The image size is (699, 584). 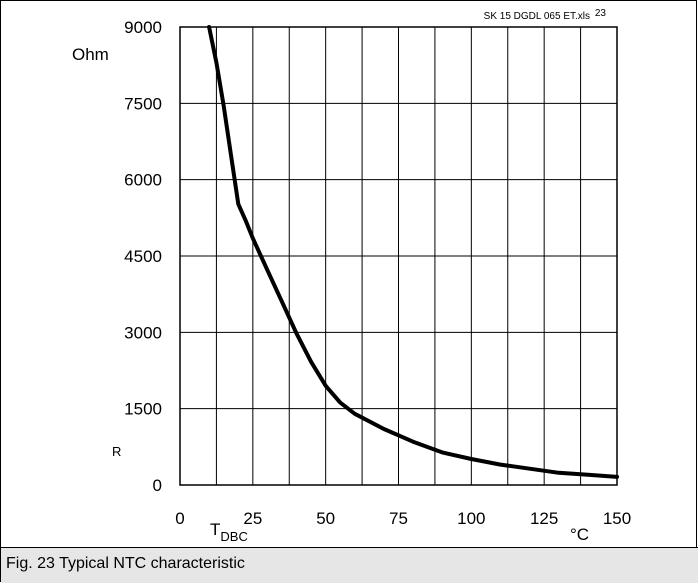 What do you see at coordinates (179, 518) in the screenshot?
I see `x-tick-label: 0` at bounding box center [179, 518].